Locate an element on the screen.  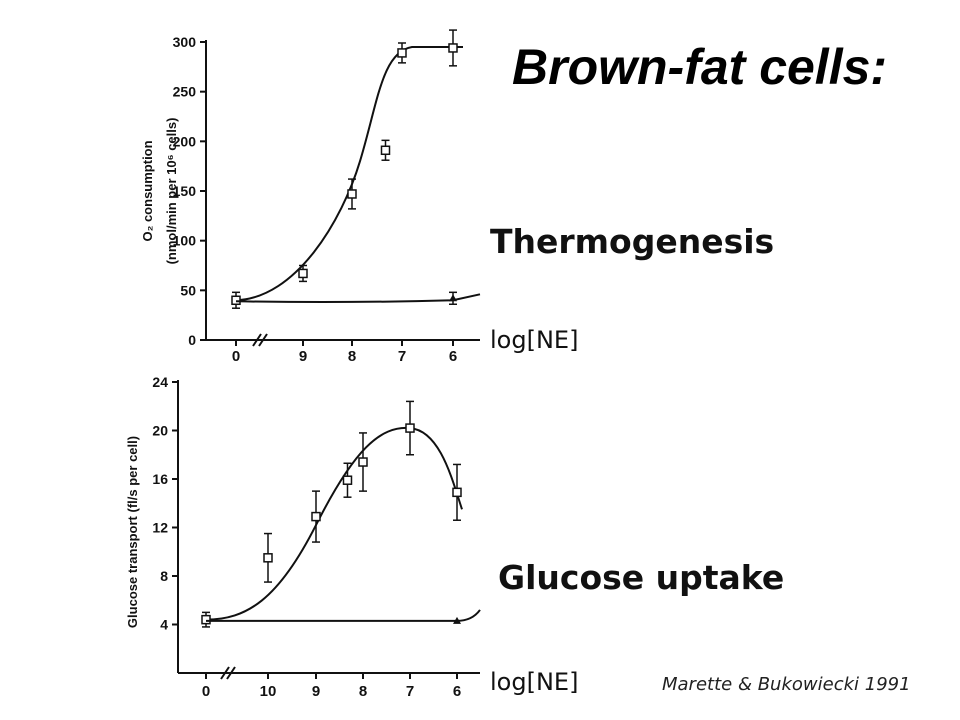
x-tick-label: 10 is located at coordinates (268, 691).